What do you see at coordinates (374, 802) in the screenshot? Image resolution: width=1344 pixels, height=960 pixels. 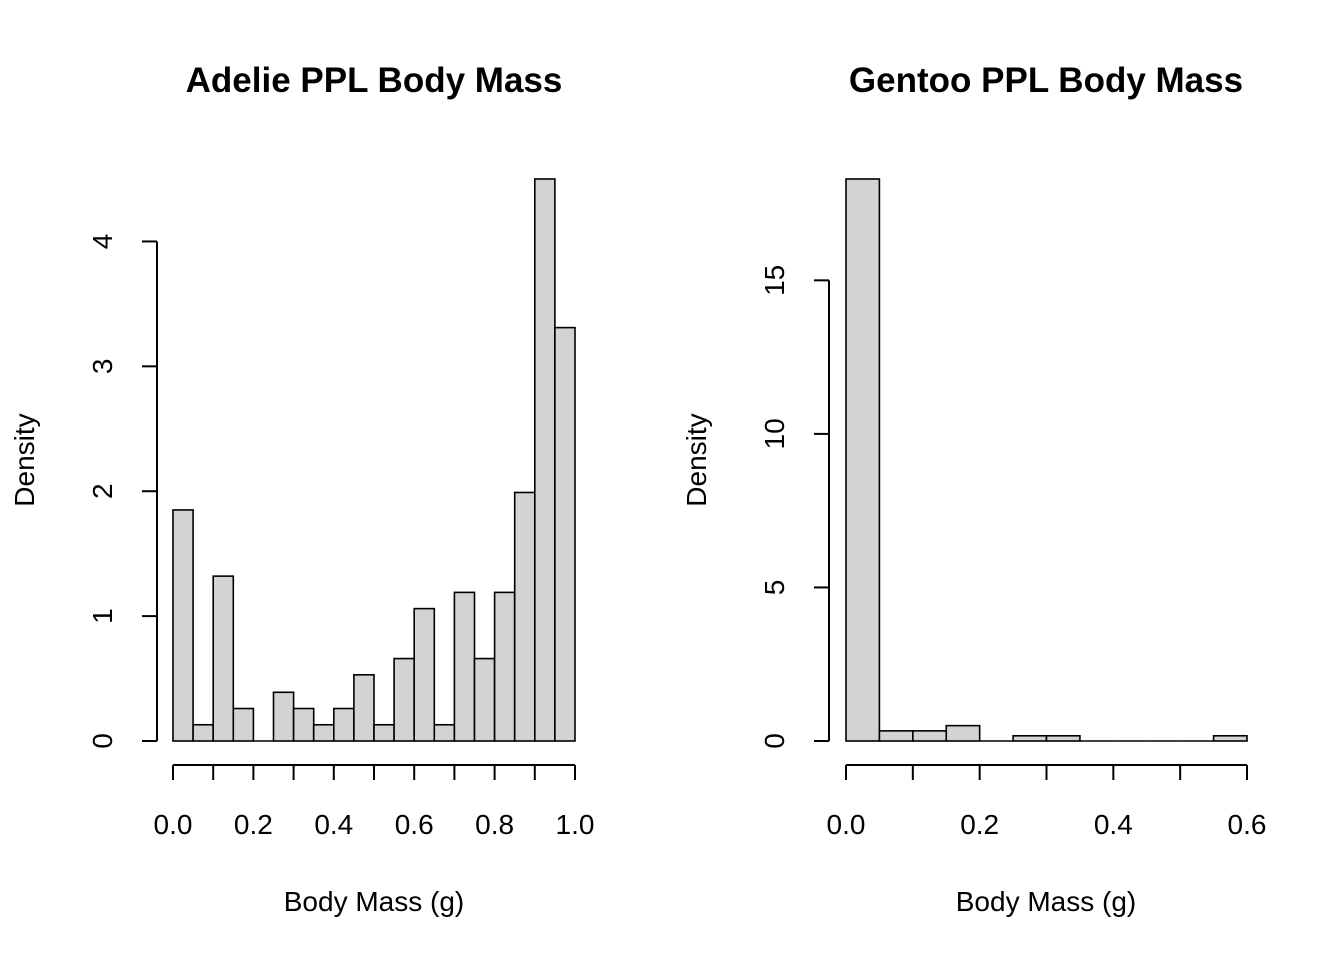 I see `x-axis: 0.0 0.2 0.4 0.6 0.8 1.0` at bounding box center [374, 802].